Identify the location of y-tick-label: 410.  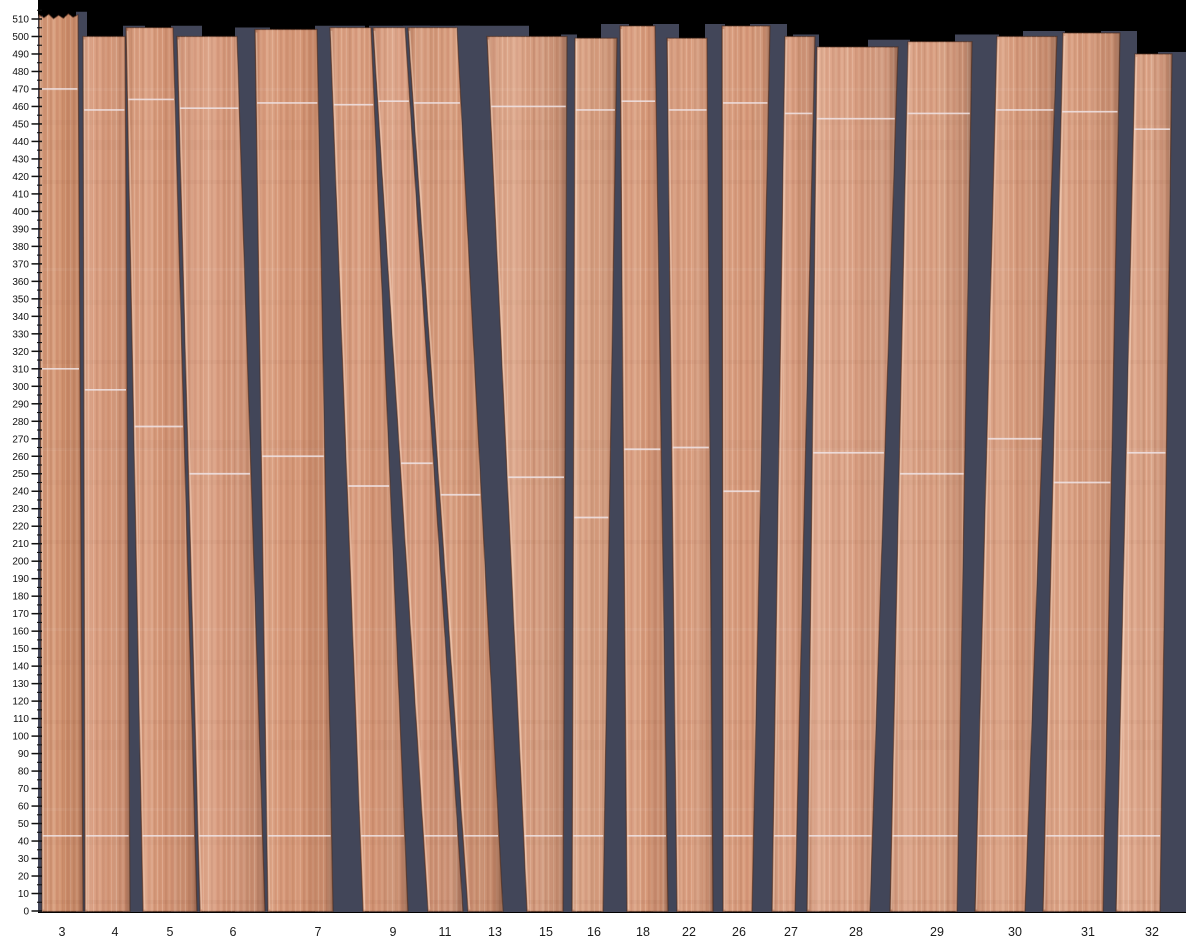
(20, 194).